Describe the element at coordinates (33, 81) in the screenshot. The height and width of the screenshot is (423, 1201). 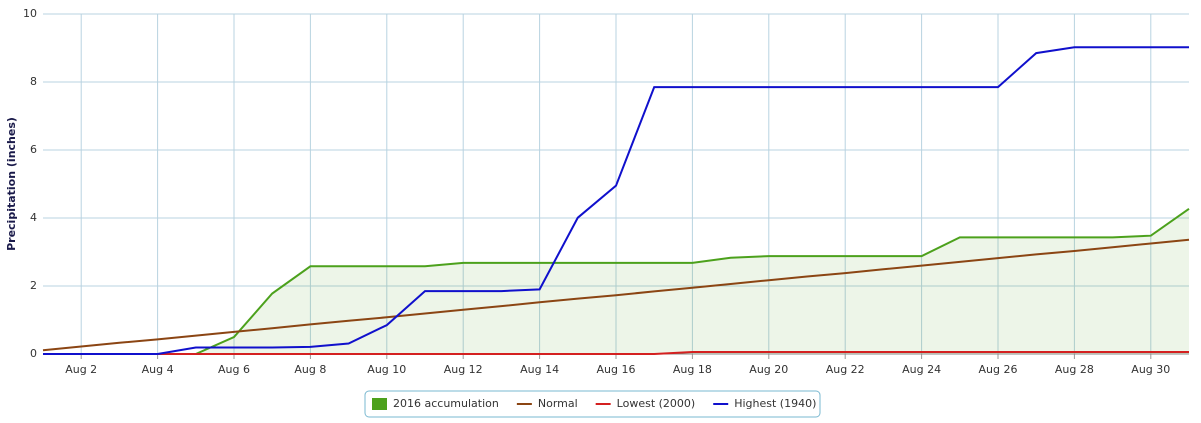
I see `y-tick-label: 8` at that location.